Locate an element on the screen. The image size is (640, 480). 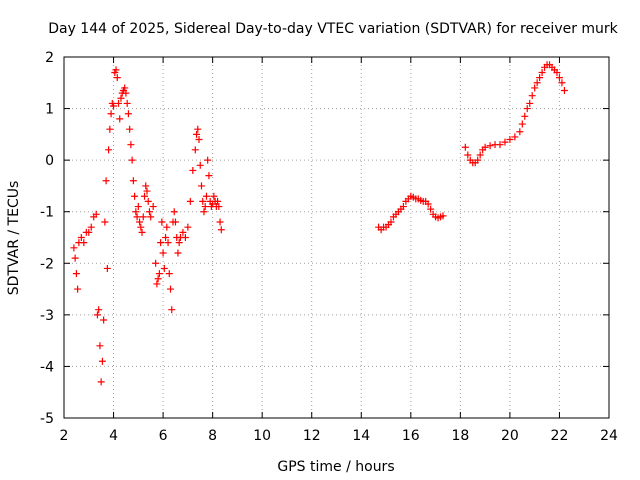
y-tick-label: -3 is located at coordinates (47, 316).